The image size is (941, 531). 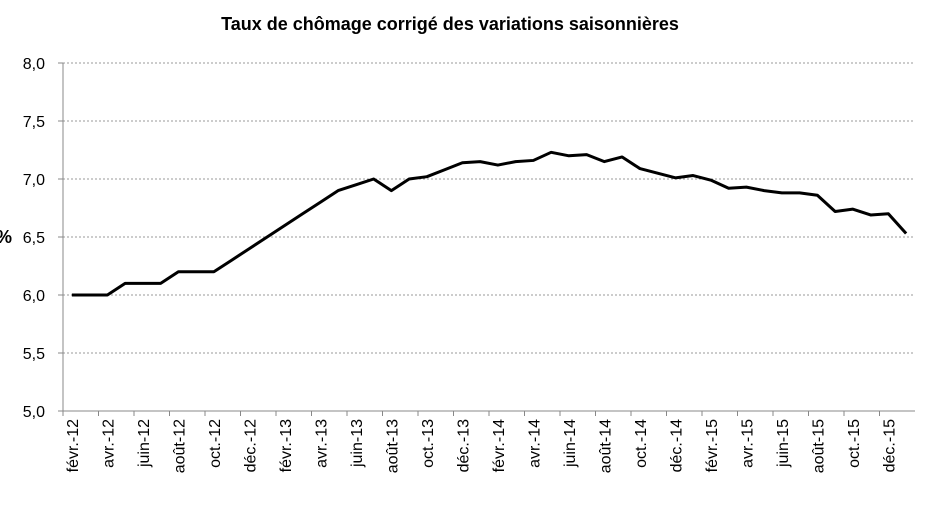 What do you see at coordinates (712, 445) in the screenshot?
I see `x-tick-label: févr.-15` at bounding box center [712, 445].